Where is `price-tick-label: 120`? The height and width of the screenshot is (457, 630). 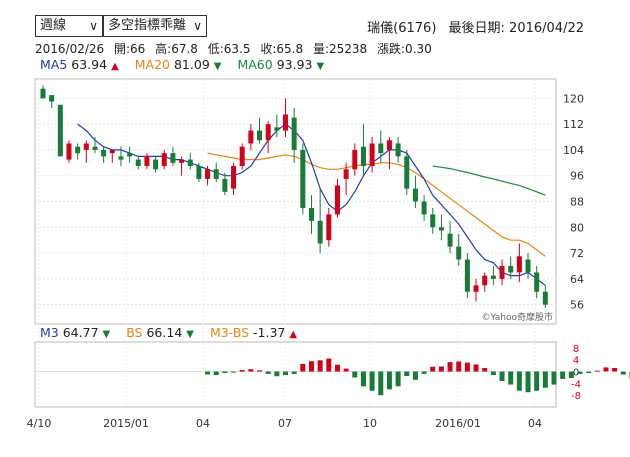
price-tick-label: 120 is located at coordinates (573, 98).